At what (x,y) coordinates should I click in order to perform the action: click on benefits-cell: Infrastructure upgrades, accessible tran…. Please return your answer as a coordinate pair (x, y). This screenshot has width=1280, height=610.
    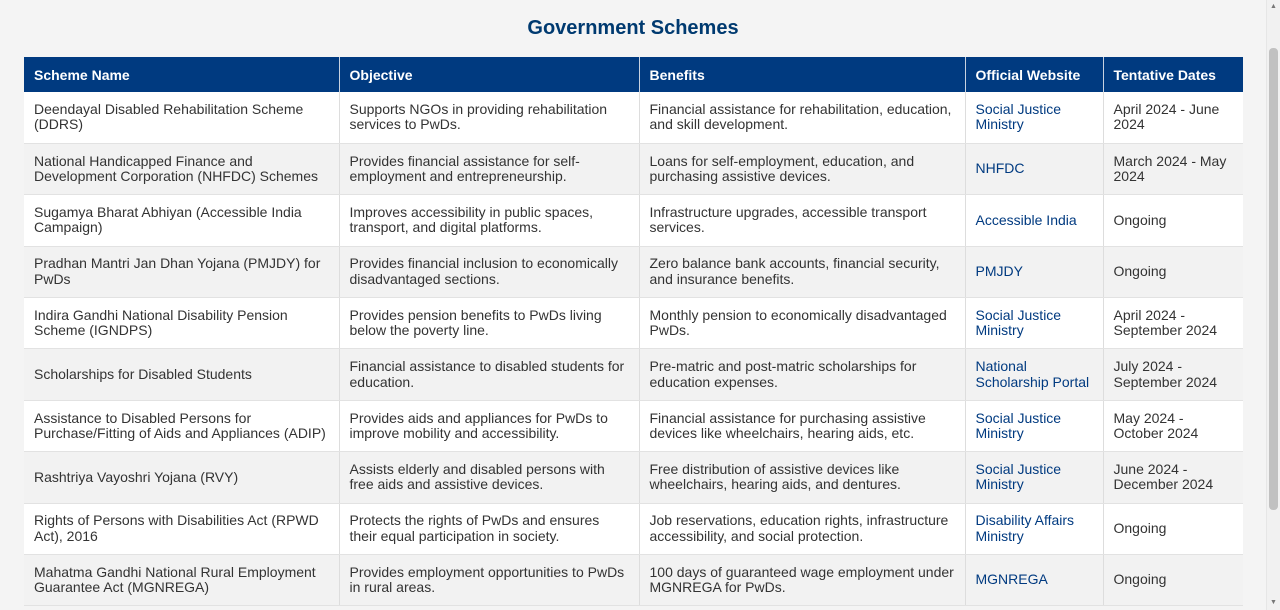
    Looking at the image, I should click on (801, 220).